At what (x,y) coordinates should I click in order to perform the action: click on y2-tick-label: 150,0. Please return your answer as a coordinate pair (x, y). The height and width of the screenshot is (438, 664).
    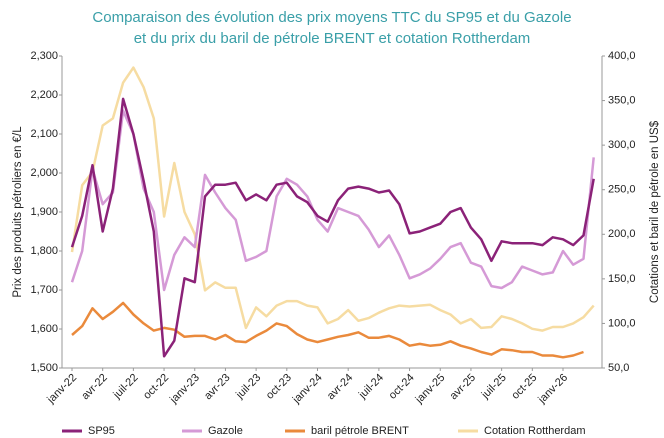
    Looking at the image, I should click on (622, 279).